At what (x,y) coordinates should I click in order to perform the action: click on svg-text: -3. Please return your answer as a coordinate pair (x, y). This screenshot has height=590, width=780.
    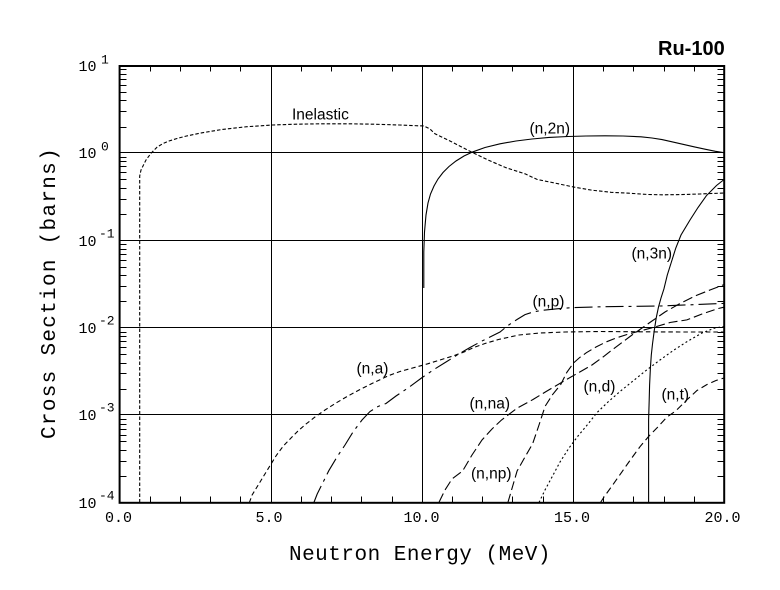
    Looking at the image, I should click on (107, 407).